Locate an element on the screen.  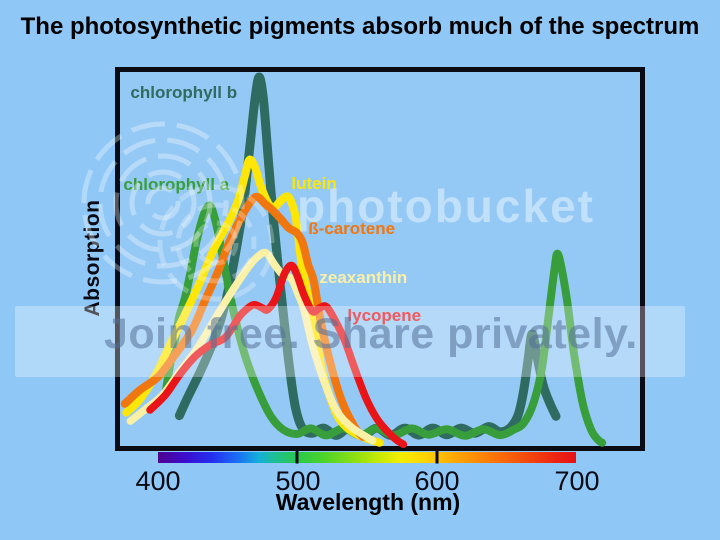
curve-lycopene is located at coordinates (277, 355).